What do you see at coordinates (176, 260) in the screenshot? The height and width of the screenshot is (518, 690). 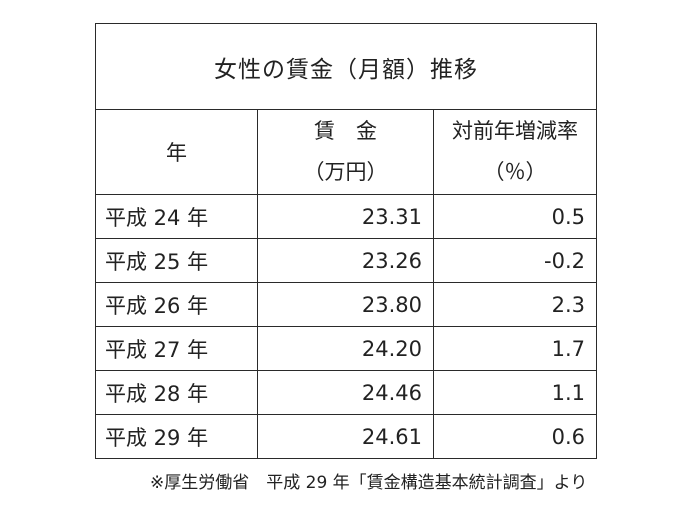 I see `year-cell: 平成 25 年` at bounding box center [176, 260].